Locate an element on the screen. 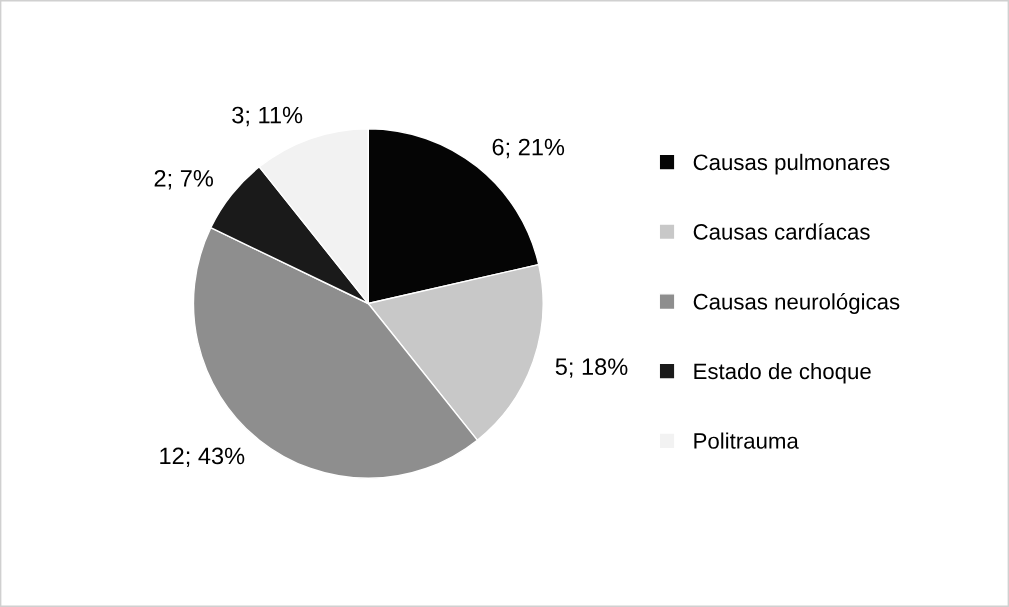  data-label: 12; 43% is located at coordinates (202, 457).